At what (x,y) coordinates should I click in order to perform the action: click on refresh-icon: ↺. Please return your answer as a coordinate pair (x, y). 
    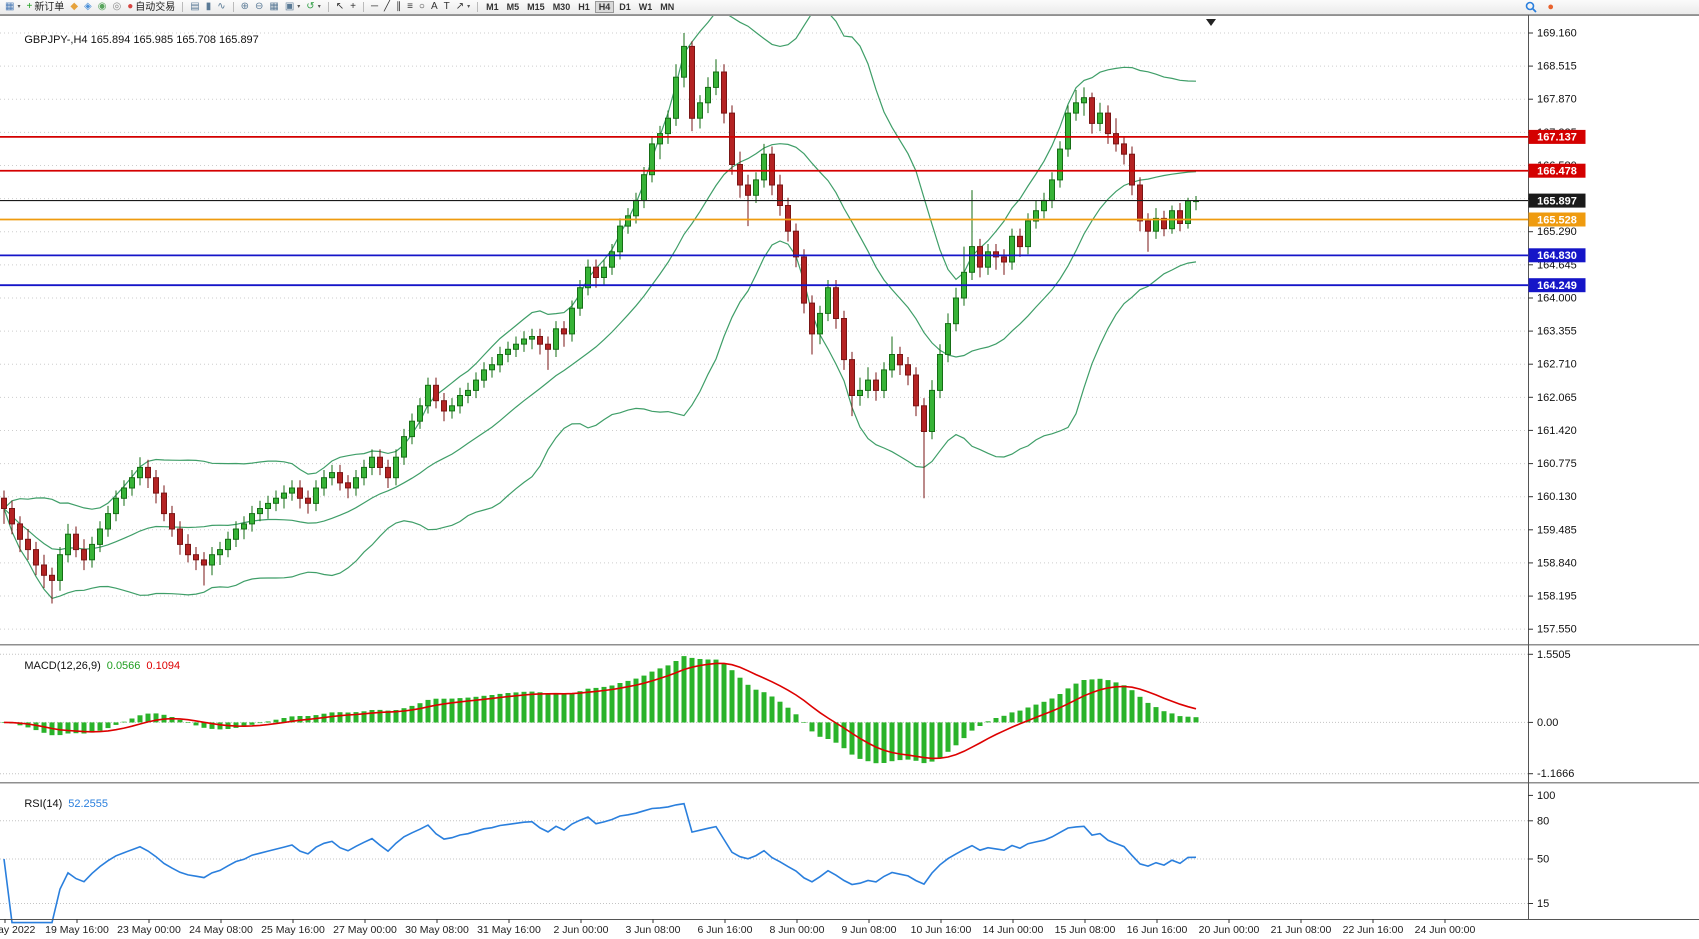
    Looking at the image, I should click on (310, 6).